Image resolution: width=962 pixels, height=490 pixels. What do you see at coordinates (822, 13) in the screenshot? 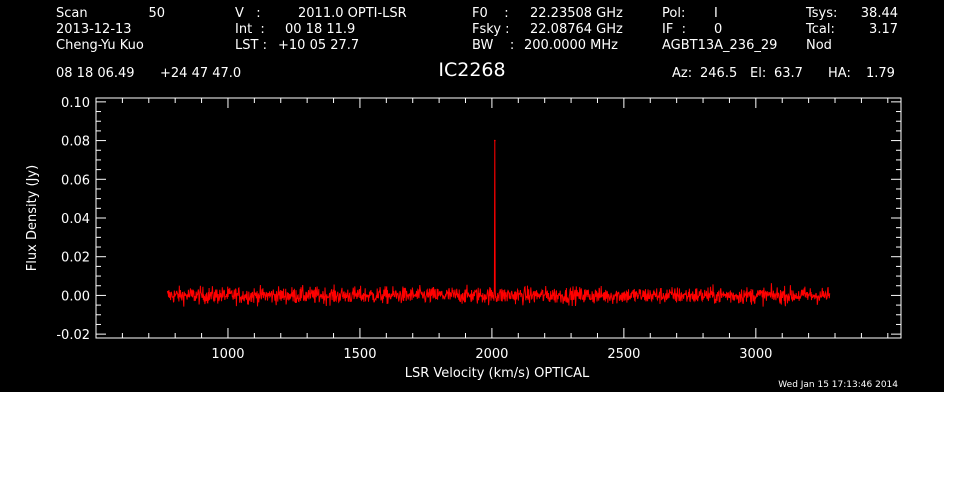
I see `tsys-label: Tsys:` at bounding box center [822, 13].